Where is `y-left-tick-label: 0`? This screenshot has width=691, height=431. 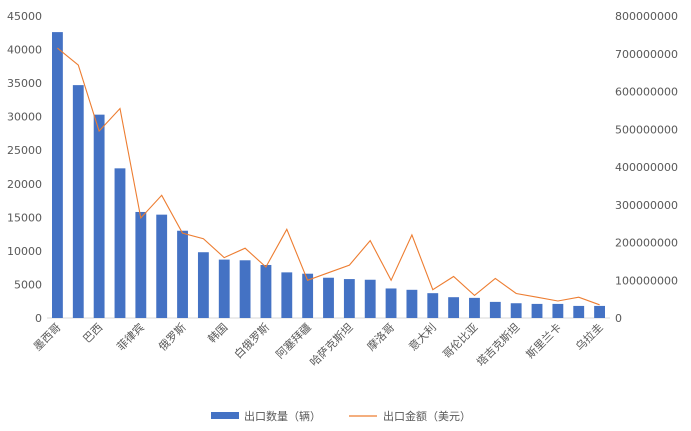 y-left-tick-label: 0 is located at coordinates (38, 318).